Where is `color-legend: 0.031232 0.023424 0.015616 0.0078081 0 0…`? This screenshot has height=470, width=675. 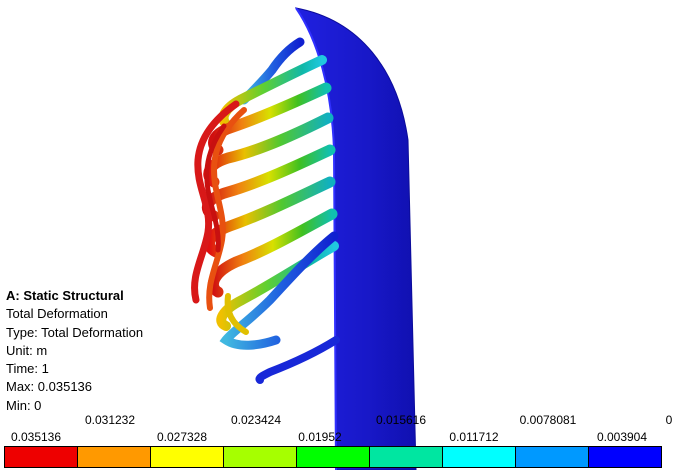 color-legend: 0.031232 0.023424 0.015616 0.0078081 0 0… is located at coordinates (337, 440).